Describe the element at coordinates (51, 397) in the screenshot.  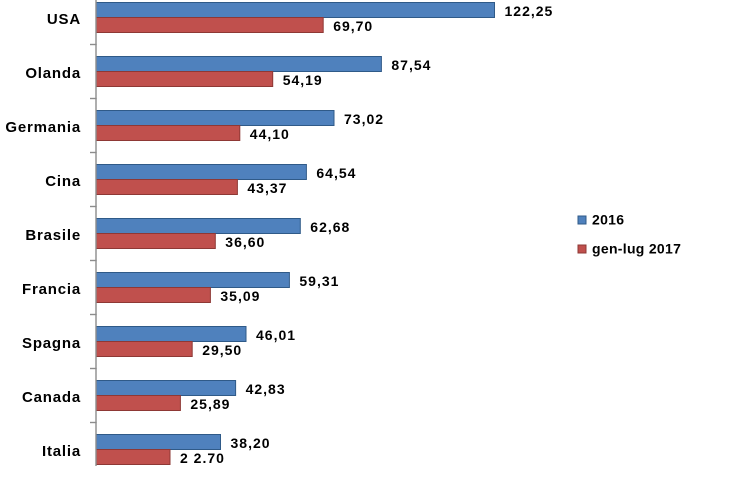
I see `svg-text: Canada` at that location.